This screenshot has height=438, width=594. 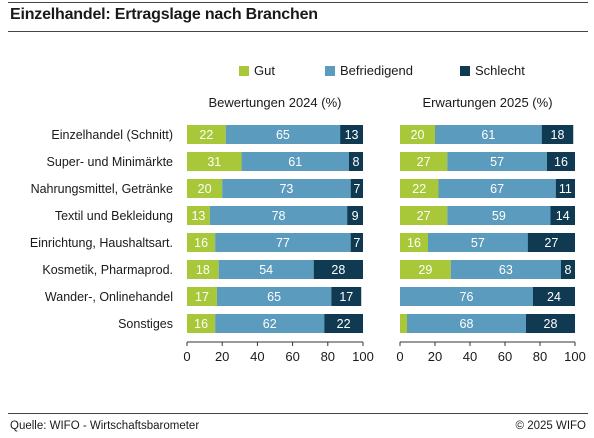 I want to click on data-label: 77, so click(x=283, y=243).